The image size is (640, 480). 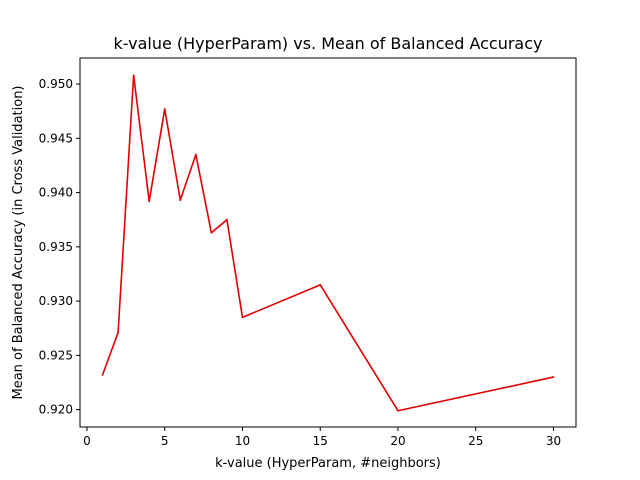 I want to click on x-tick-label: 15, so click(x=320, y=441).